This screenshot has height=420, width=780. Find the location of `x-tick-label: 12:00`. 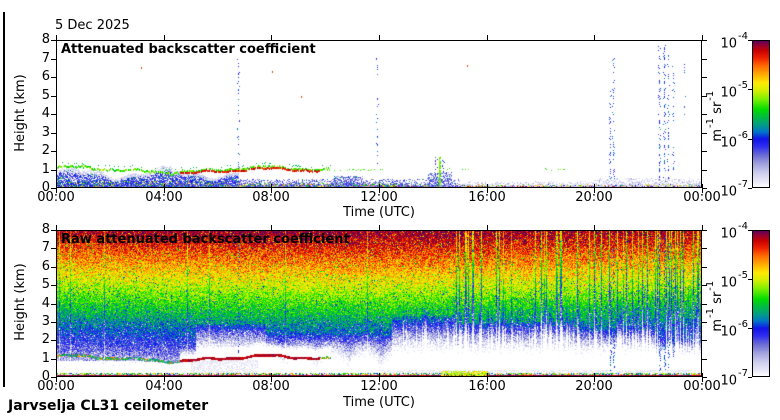

x-tick-label: 12:00 is located at coordinates (379, 386).